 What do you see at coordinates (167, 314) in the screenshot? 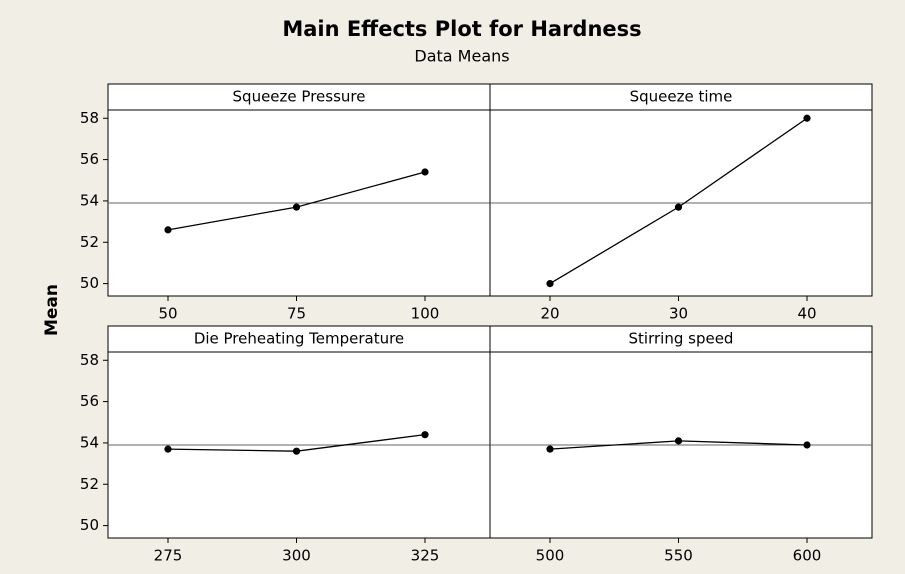
I see `x-tick-label: 50` at bounding box center [167, 314].